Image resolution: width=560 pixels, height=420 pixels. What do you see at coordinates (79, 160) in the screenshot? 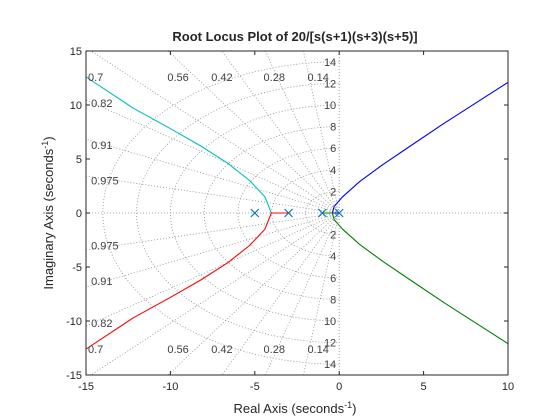
I see `y-tick-label: 5` at bounding box center [79, 160].